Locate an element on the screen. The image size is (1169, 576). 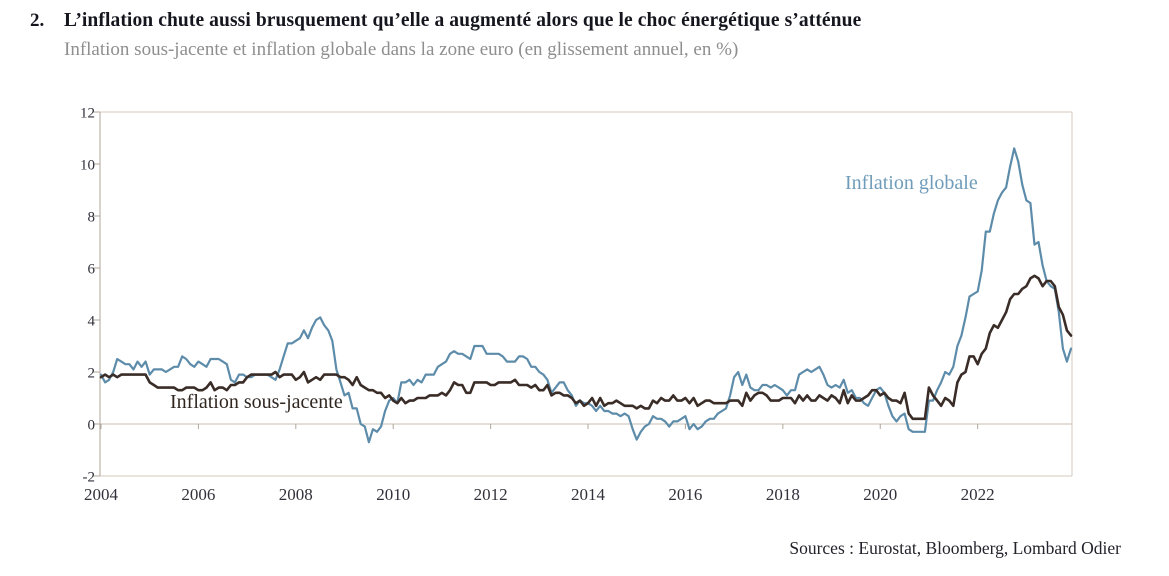
x-axis-tick-label: 2008 is located at coordinates (296, 494).